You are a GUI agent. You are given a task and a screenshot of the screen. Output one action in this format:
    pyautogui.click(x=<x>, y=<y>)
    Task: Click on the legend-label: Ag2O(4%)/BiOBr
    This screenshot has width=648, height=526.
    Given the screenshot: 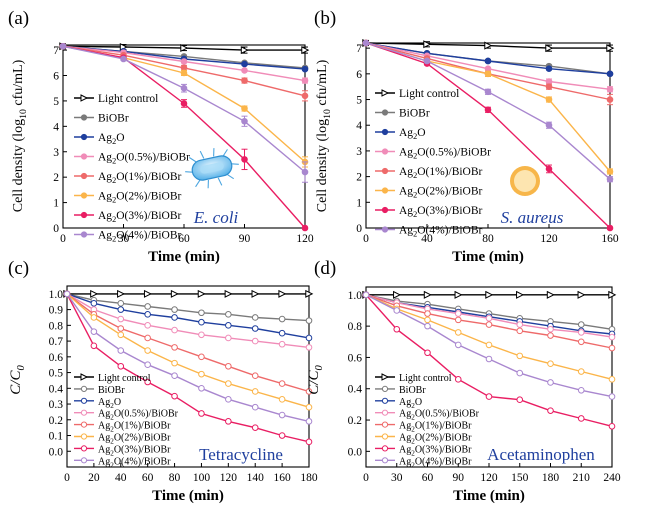 What is the action you would take?
    pyautogui.click(x=140, y=237)
    